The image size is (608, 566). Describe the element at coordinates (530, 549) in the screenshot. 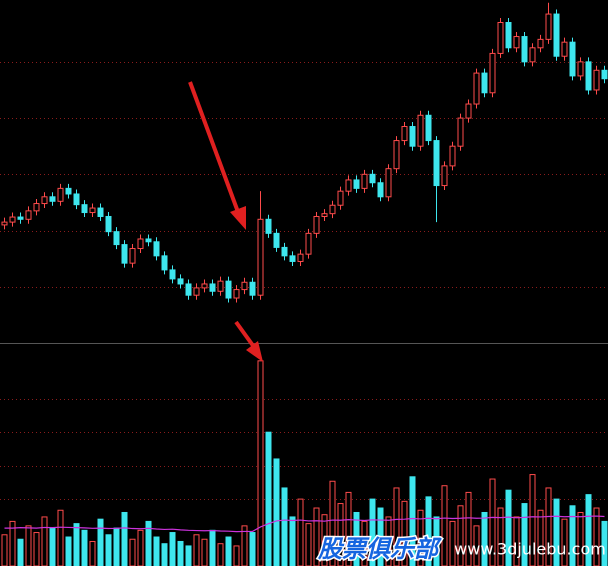

I see `watermark-url: www.3djulebu.com` at that location.